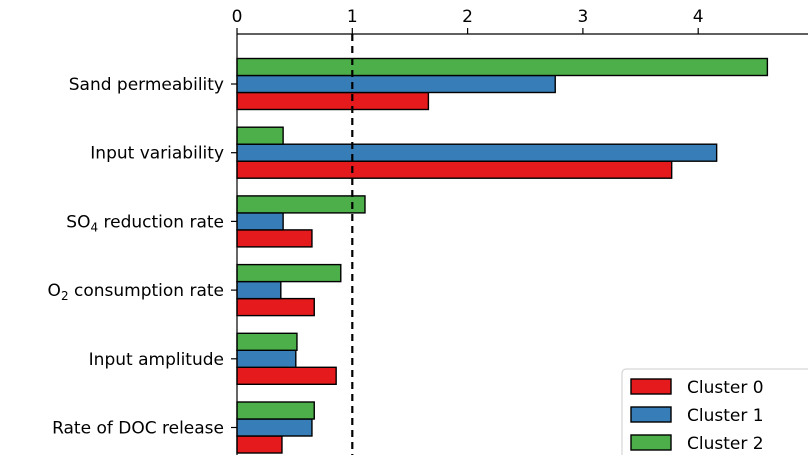  I want to click on legend: Cluster 0 Cluster 1 Cluster 2, so click(714, 411).